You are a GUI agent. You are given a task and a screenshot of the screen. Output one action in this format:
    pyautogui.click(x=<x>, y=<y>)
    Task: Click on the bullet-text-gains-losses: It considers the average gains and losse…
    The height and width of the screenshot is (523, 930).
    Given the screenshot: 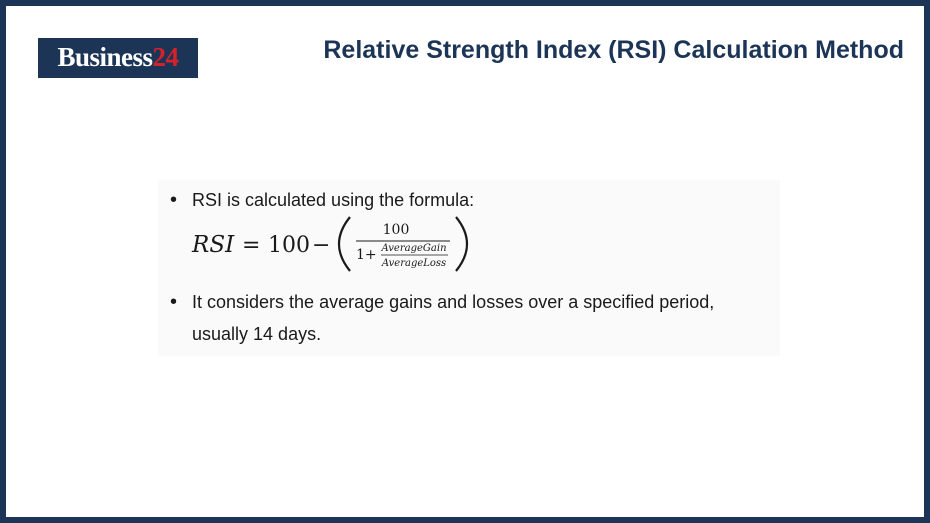 What is the action you would take?
    pyautogui.click(x=453, y=302)
    